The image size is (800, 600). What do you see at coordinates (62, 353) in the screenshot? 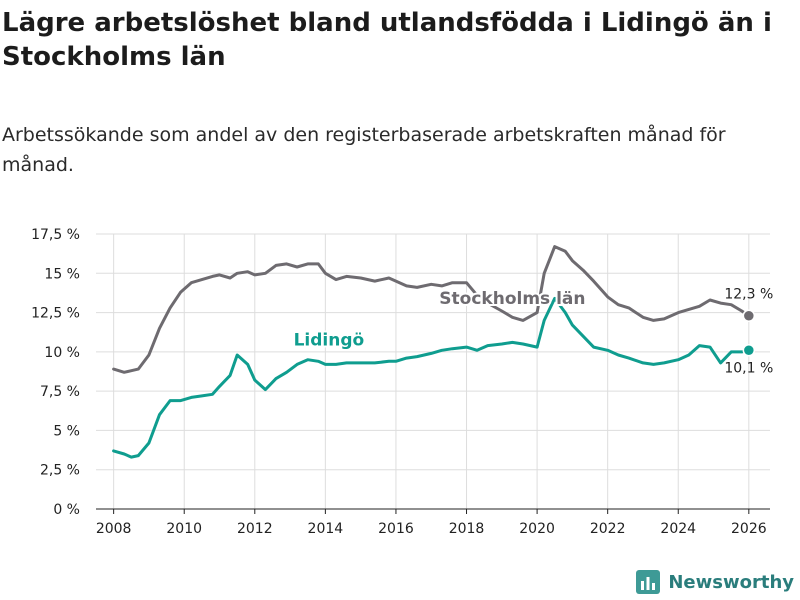
I see `y-tick-label: 10 %` at bounding box center [62, 353].